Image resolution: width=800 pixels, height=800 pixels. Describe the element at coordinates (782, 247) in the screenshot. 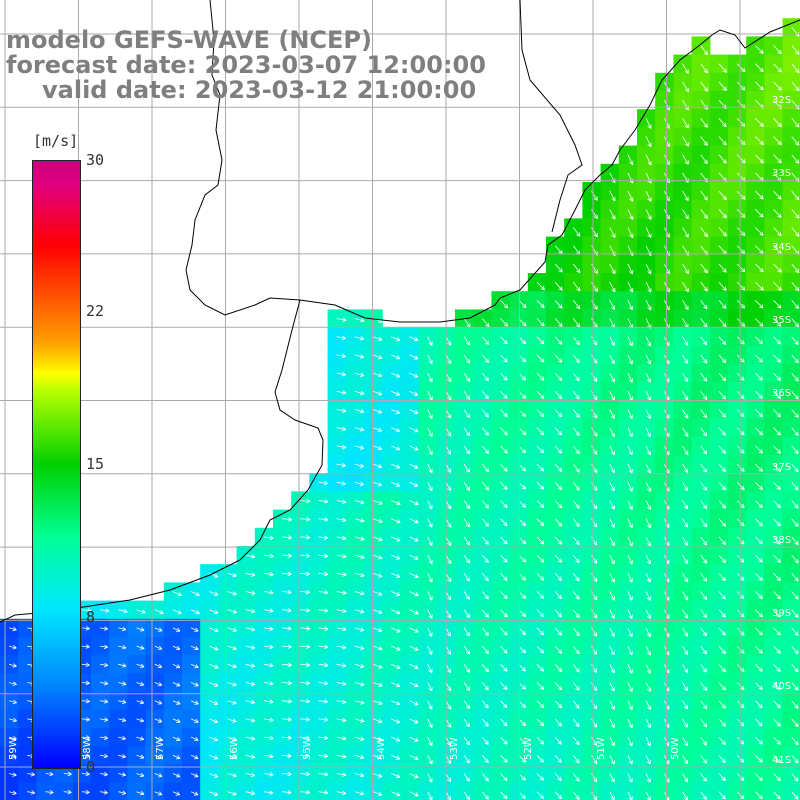

I see `latitude-label: 34S` at that location.